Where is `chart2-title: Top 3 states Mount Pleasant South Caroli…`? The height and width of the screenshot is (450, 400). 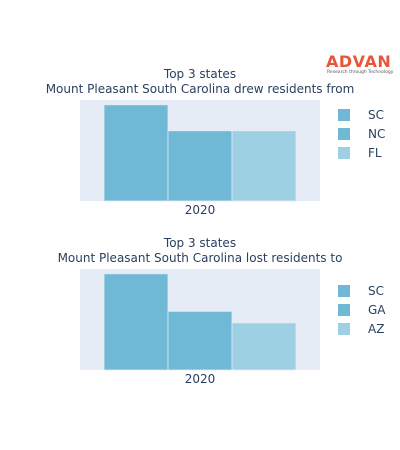 chart2-title: Top 3 states Mount Pleasant South Caroli… is located at coordinates (200, 251).